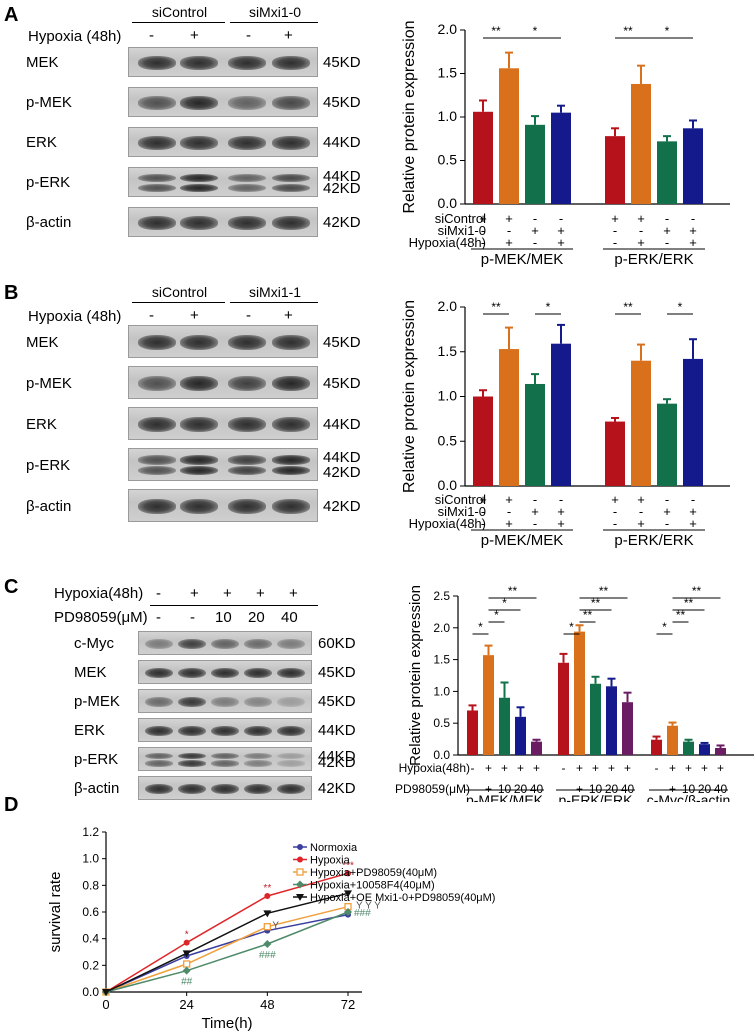  What do you see at coordinates (362, 913) in the screenshot?
I see `significance-annotation: ###` at bounding box center [362, 913].